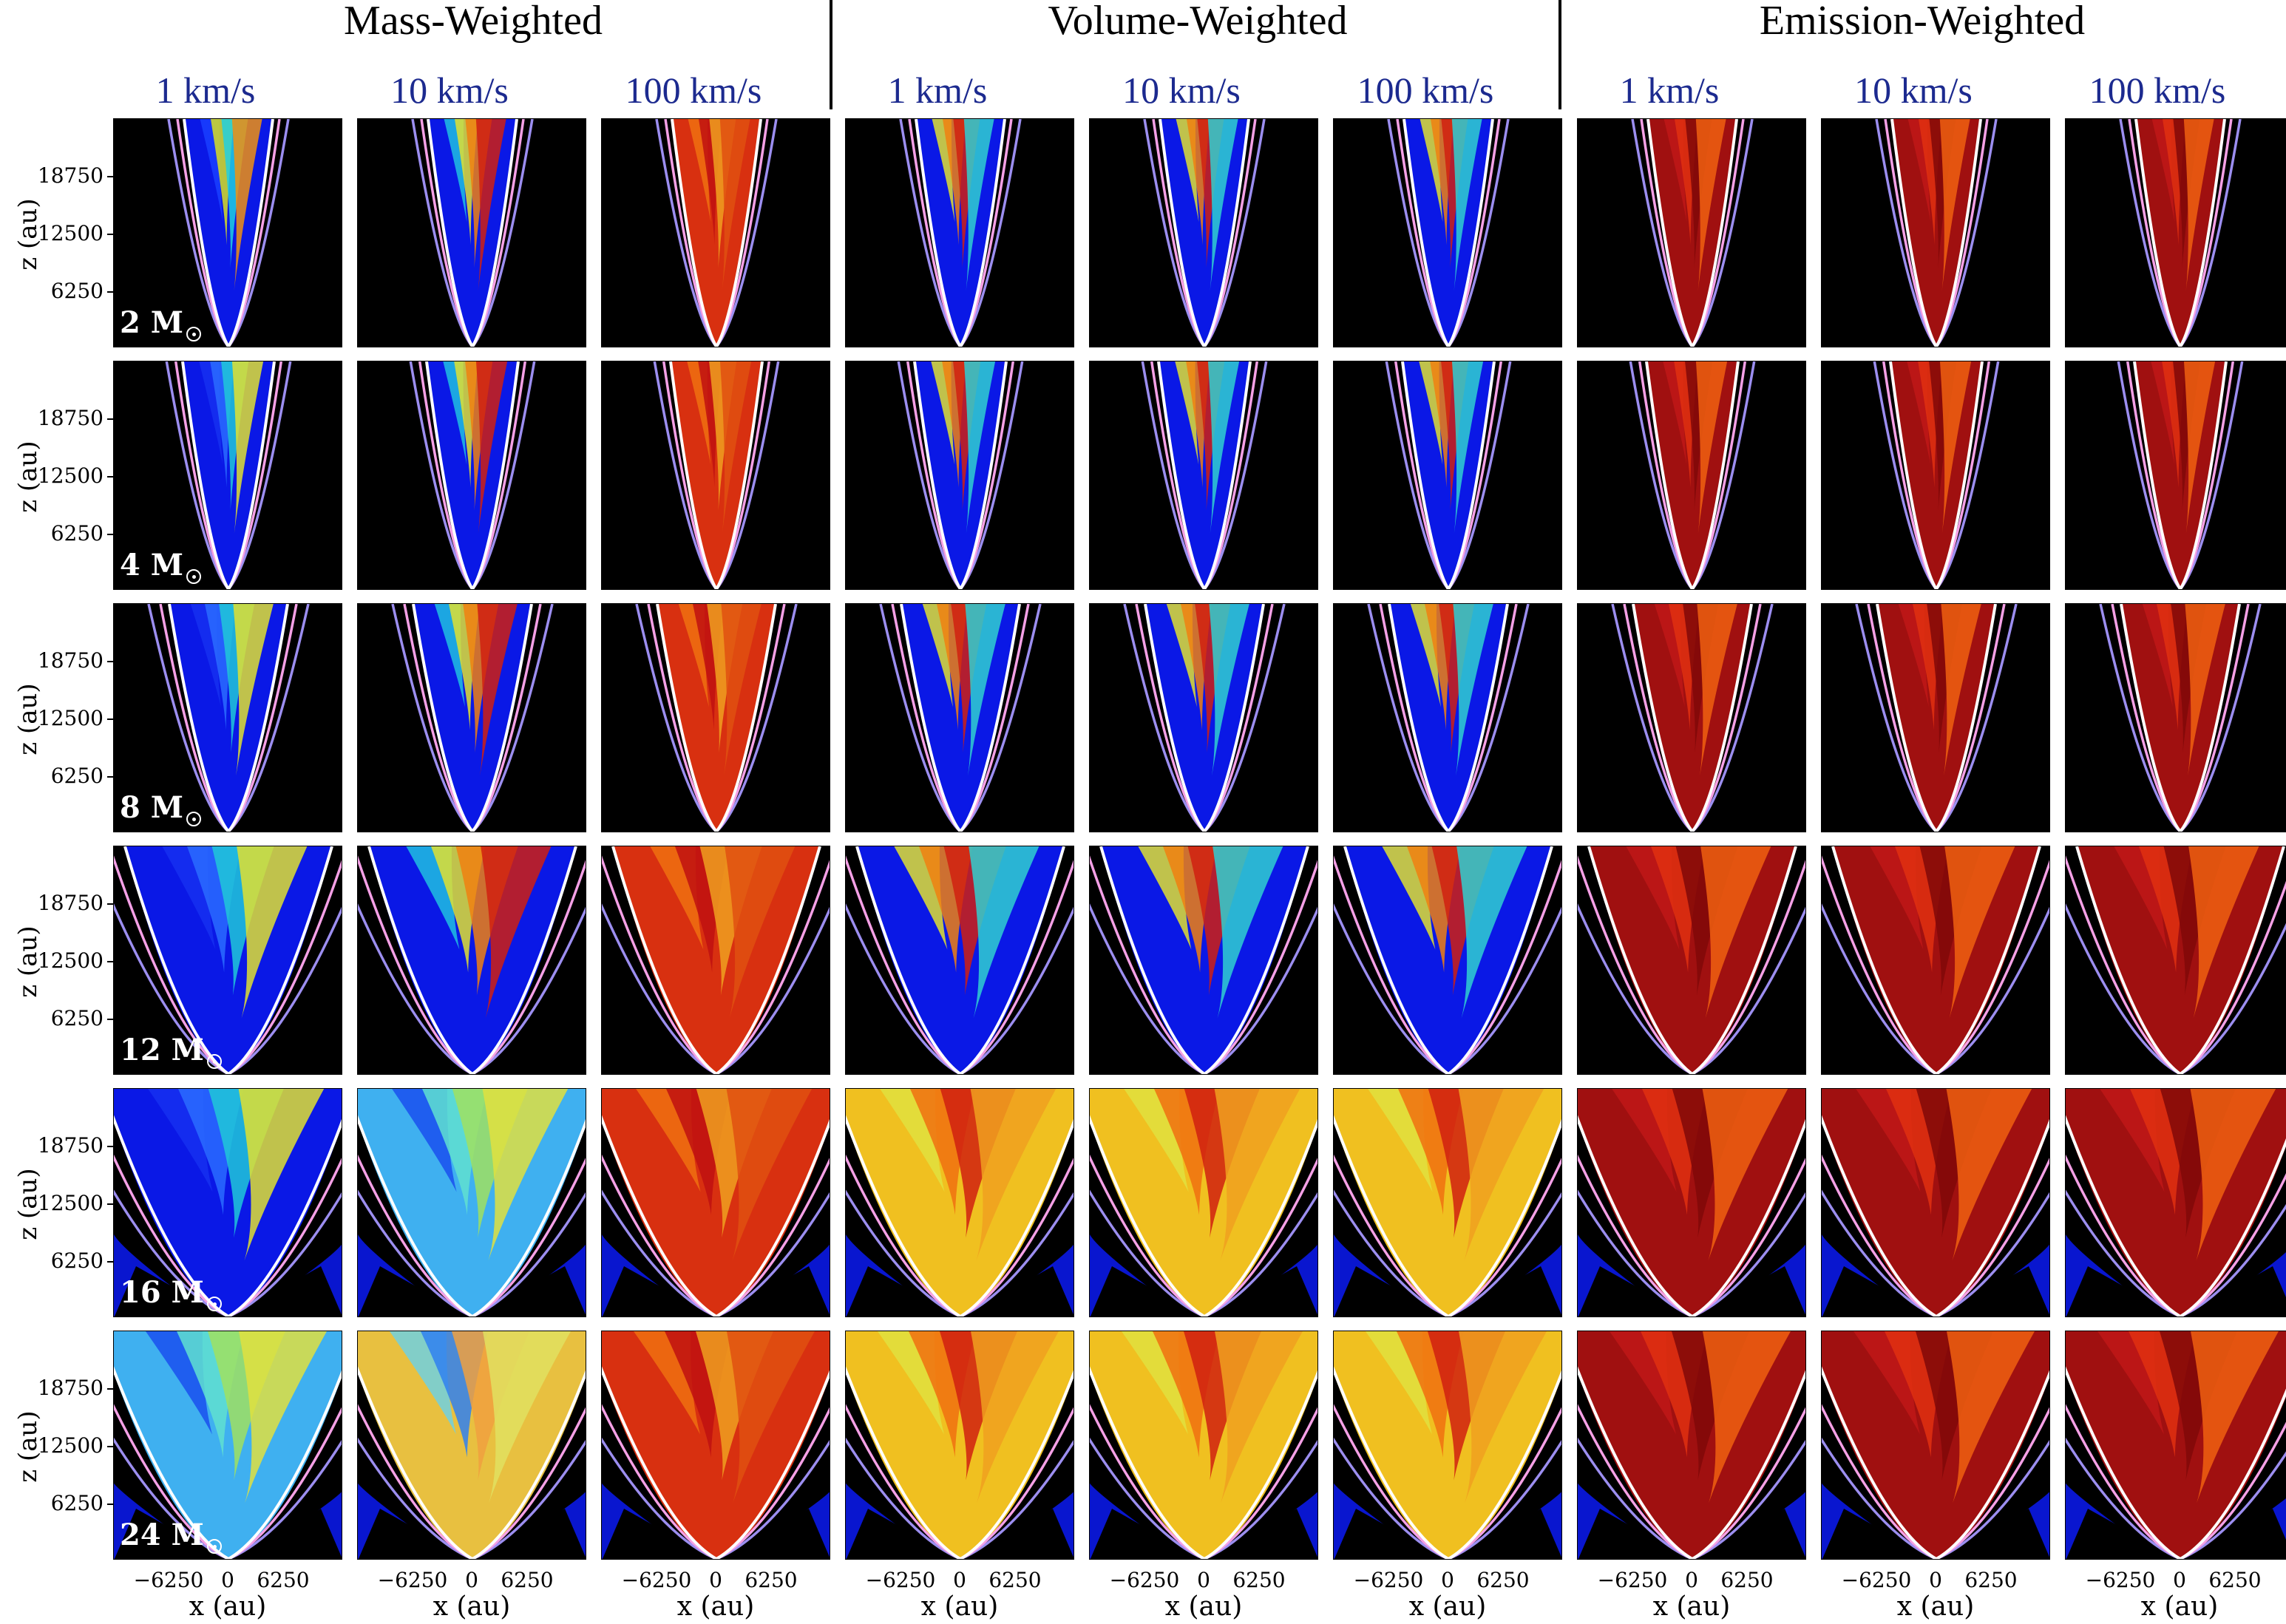 The width and height of the screenshot is (2286, 1624). I want to click on column-label: 10 km/s, so click(1913, 90).